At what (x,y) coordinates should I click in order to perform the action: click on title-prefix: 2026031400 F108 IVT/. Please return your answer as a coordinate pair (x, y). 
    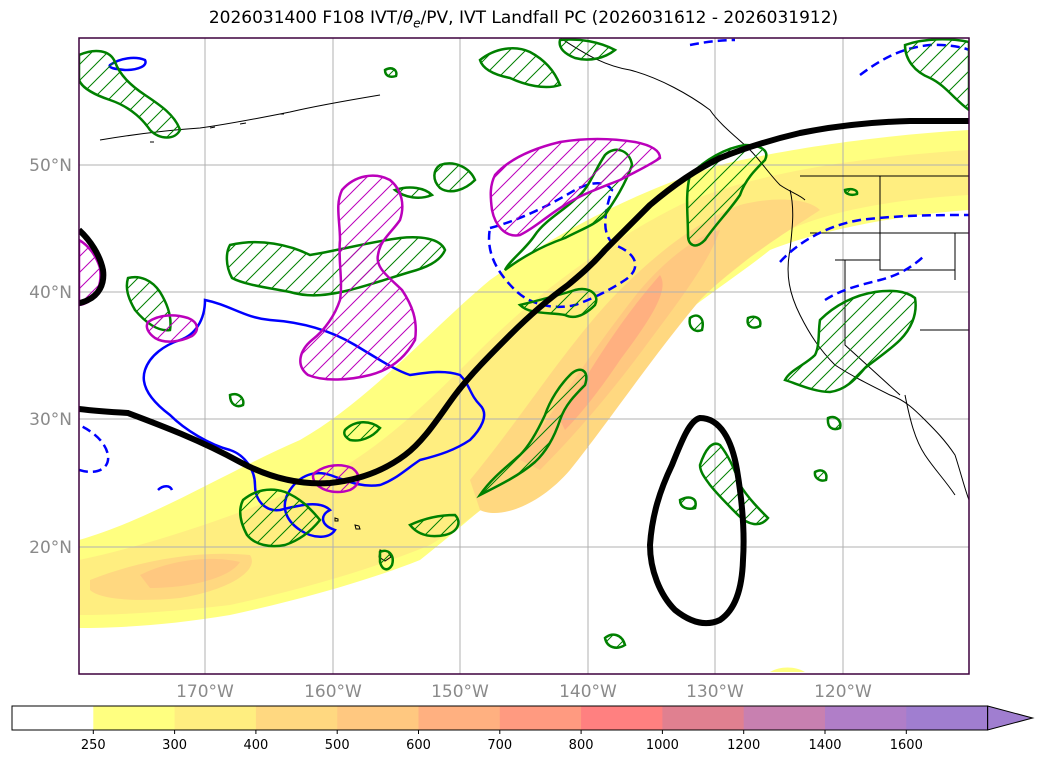
    Looking at the image, I should click on (305, 18).